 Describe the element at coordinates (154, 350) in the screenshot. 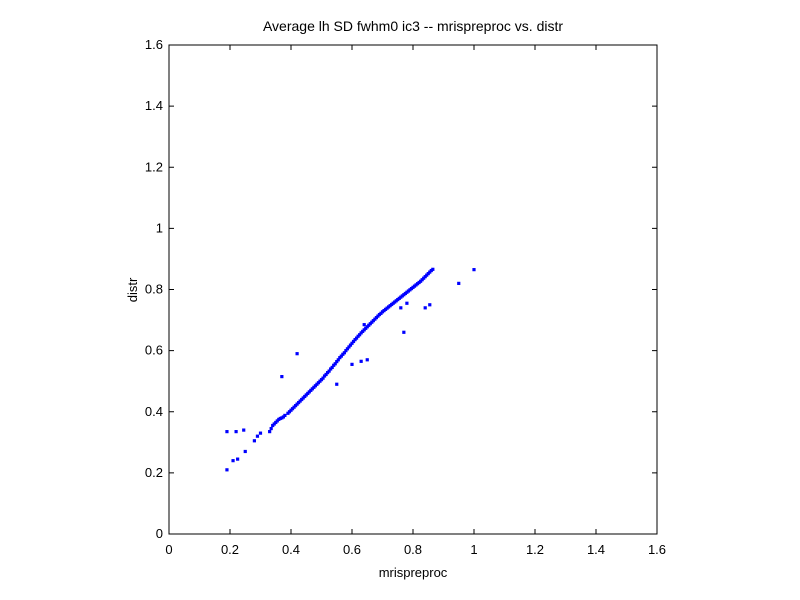

I see `y-tick-label: 0.6` at that location.